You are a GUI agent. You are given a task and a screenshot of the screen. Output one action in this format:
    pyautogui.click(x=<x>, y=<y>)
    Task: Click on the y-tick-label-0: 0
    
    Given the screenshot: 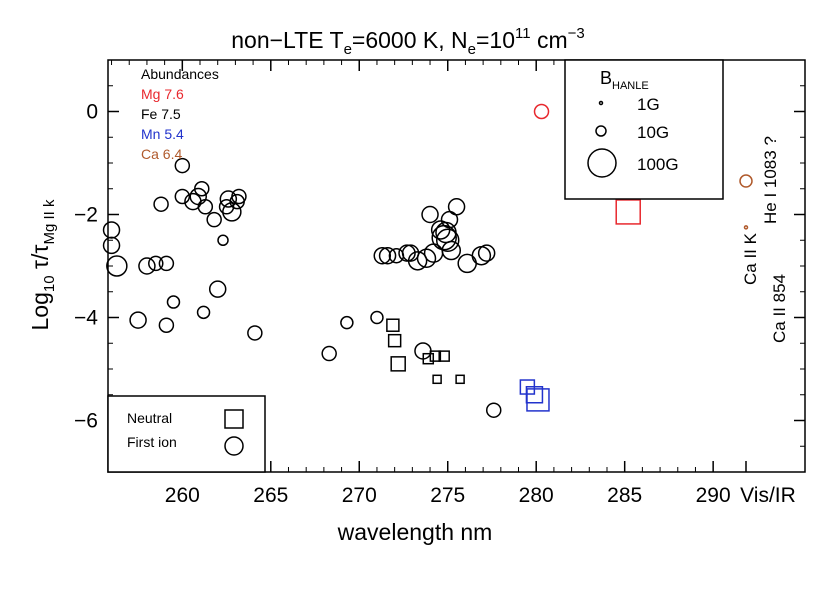 What is the action you would take?
    pyautogui.click(x=92, y=112)
    